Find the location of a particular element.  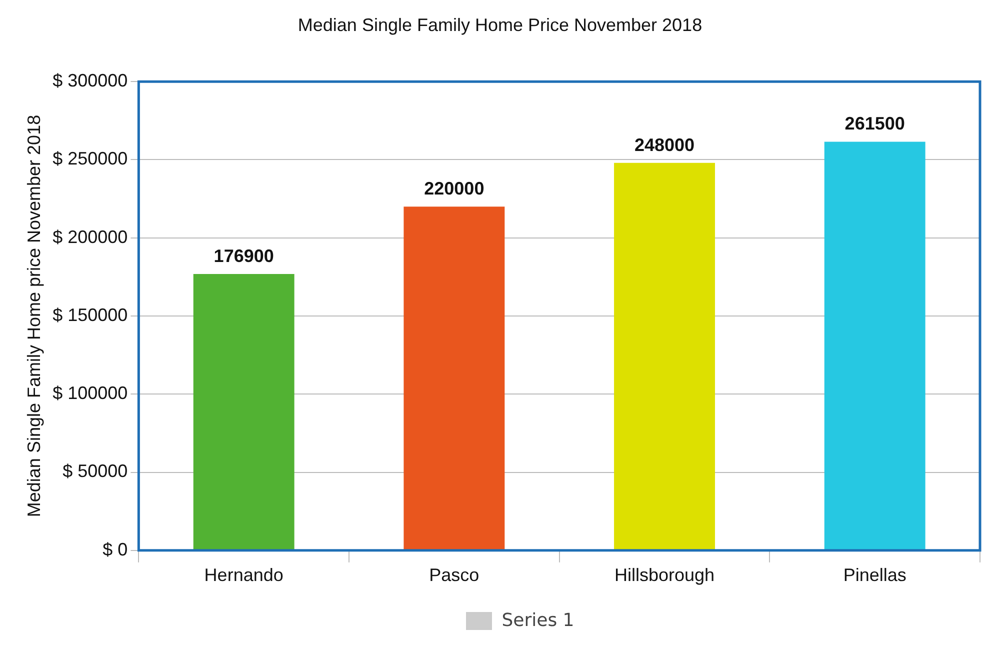

x-tick-label: Pinellas is located at coordinates (874, 575).